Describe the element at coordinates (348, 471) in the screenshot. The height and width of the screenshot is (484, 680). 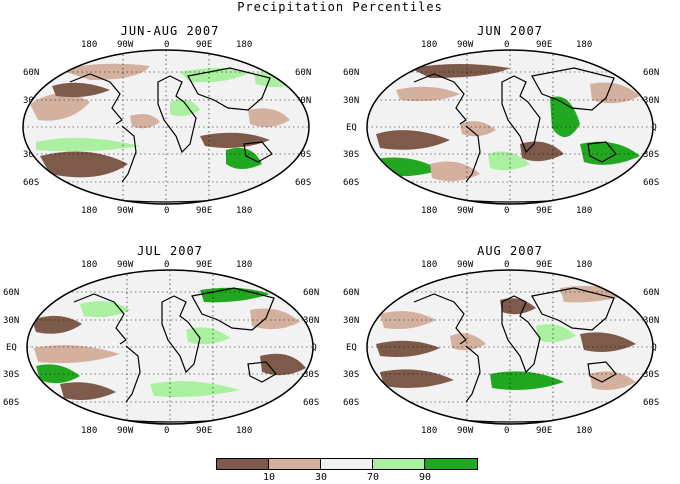
I see `color-legend: 10 30 70 90` at that location.